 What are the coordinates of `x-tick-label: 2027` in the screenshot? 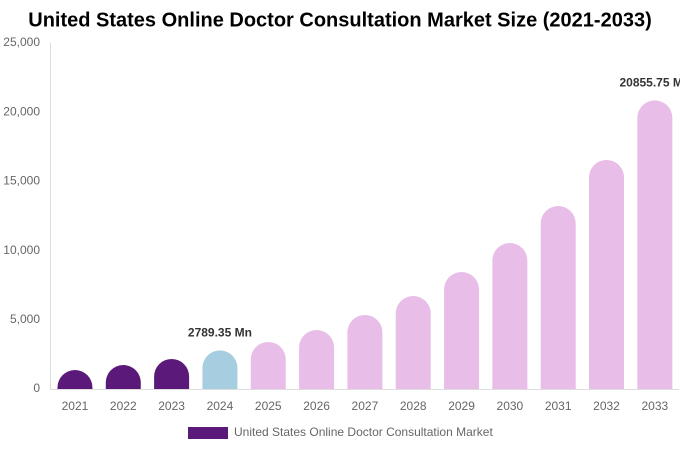 It's located at (365, 406).